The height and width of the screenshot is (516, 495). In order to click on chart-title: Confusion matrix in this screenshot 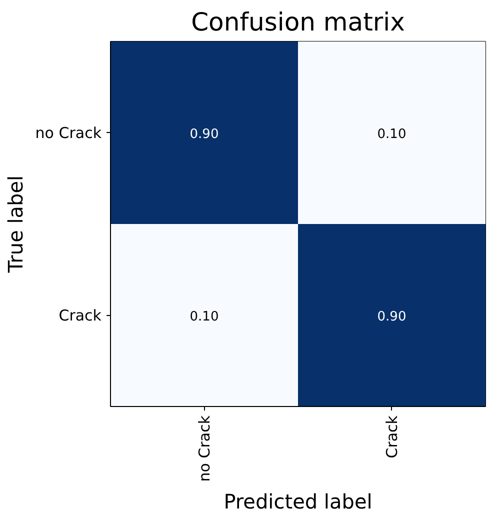, I will do `click(298, 22)`.